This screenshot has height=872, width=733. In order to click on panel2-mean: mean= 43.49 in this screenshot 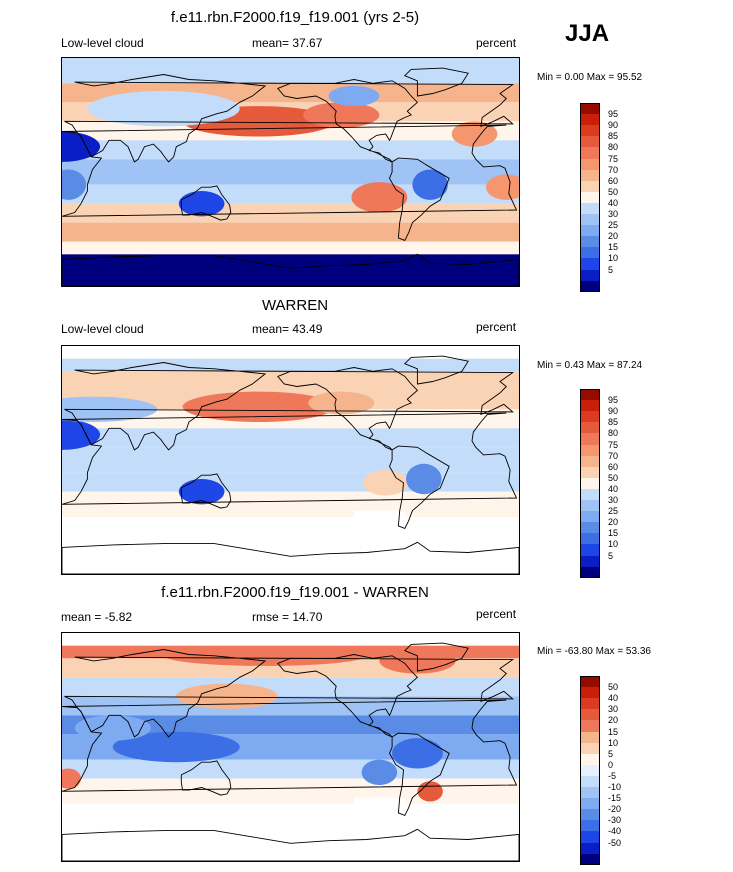, I will do `click(287, 329)`.